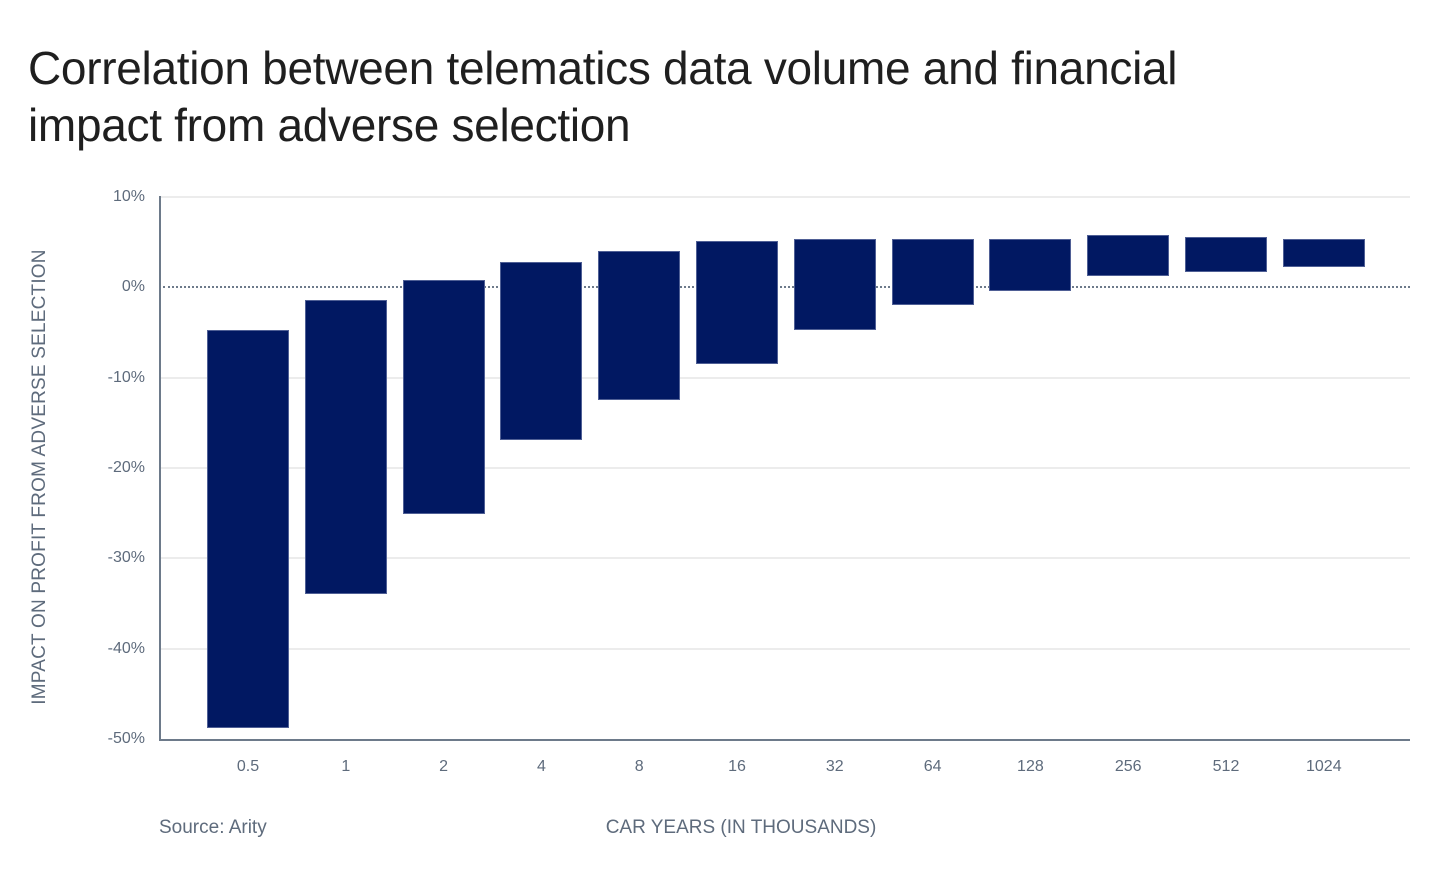  I want to click on y-axis-label: IMPACT ON PROFIT FROM ADVERSE SELECTION, so click(39, 477).